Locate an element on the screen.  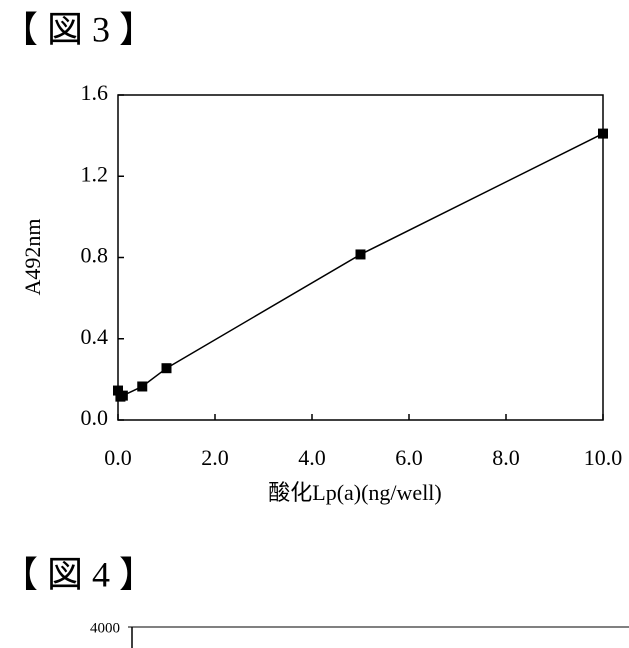
figure-title: 【 図 4 】 is located at coordinates (78, 574).